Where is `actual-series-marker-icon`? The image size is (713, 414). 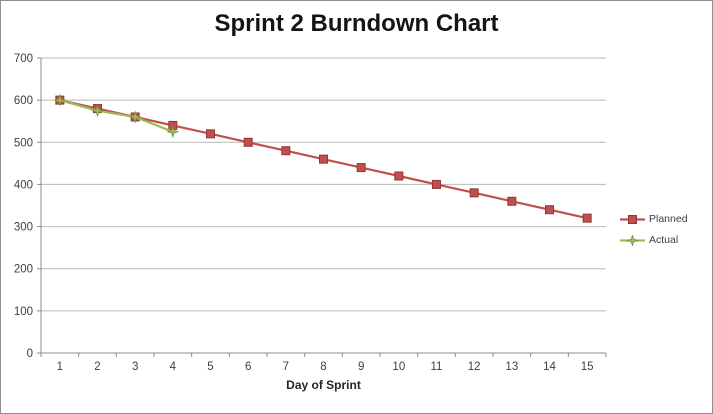 actual-series-marker-icon is located at coordinates (632, 240).